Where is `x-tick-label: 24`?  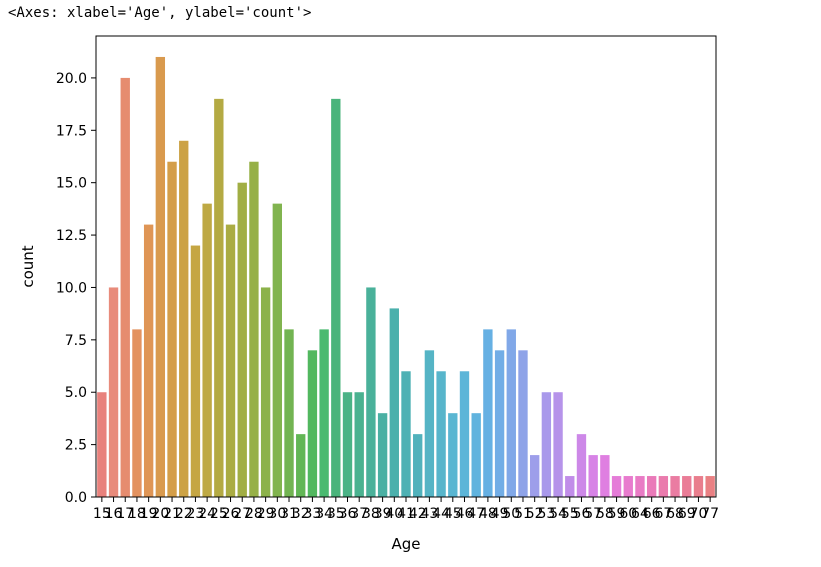
x-tick-label: 24 is located at coordinates (207, 514).